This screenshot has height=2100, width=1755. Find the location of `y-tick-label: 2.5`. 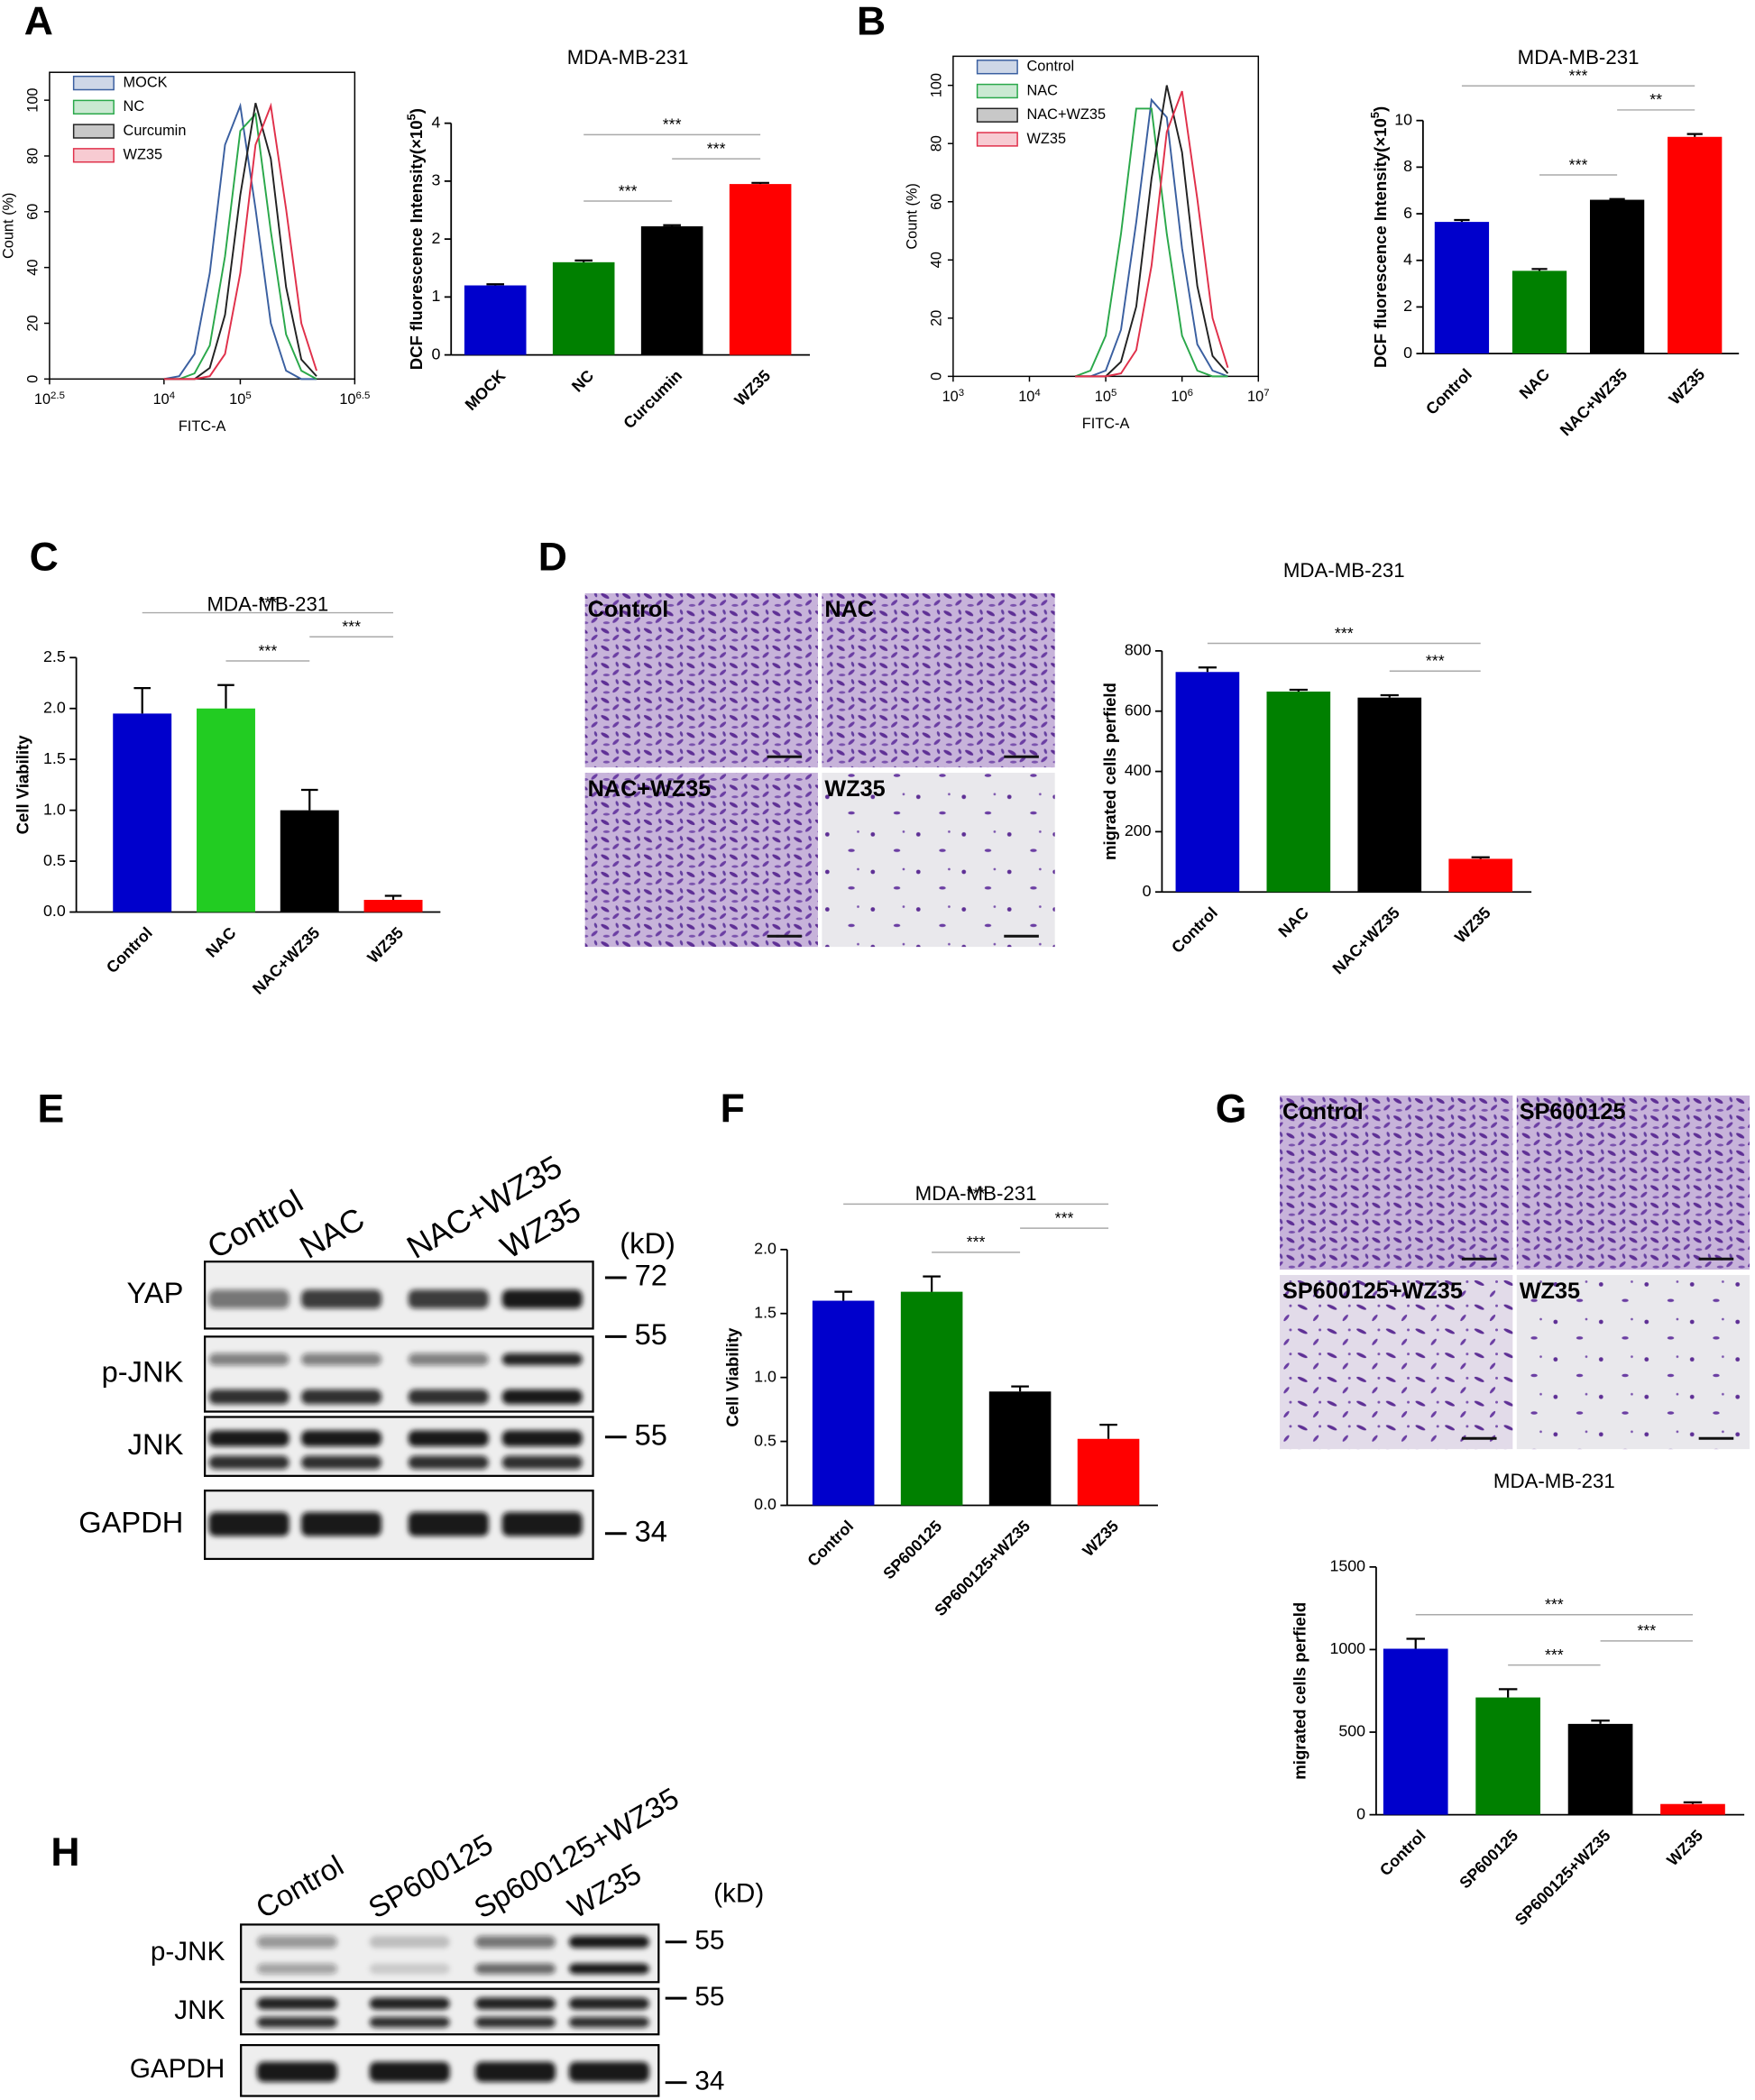

y-tick-label: 2.5 is located at coordinates (54, 656).